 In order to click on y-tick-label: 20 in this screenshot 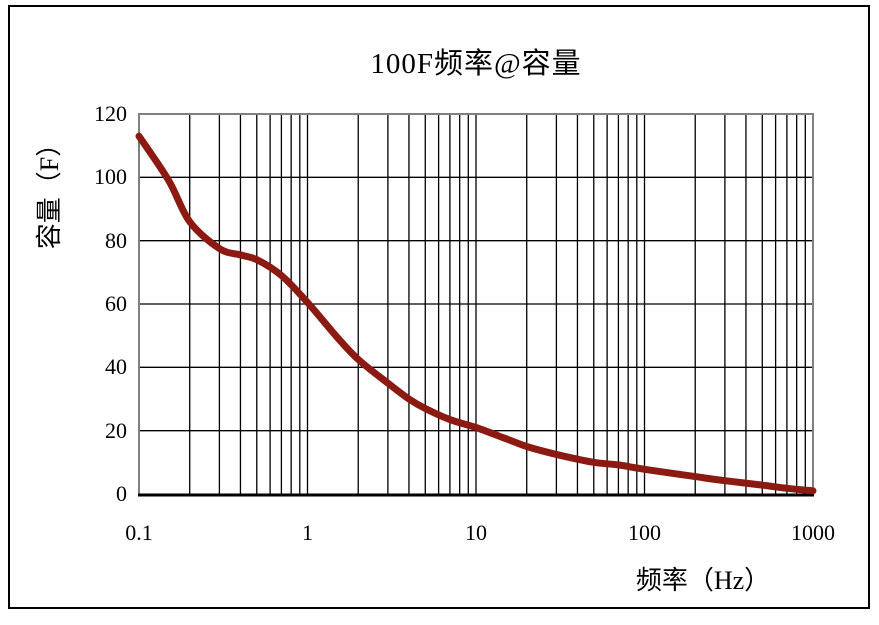, I will do `click(116, 430)`.